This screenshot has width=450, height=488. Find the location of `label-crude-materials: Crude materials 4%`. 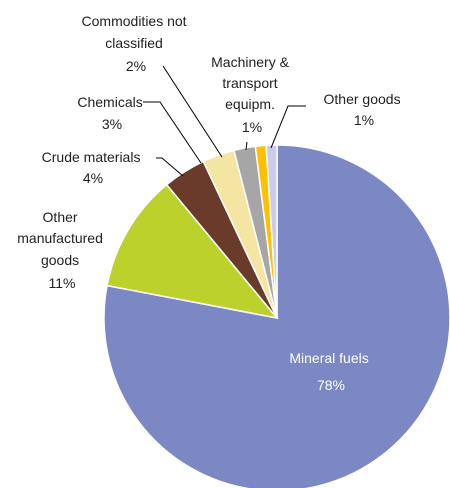

label-crude-materials: Crude materials 4% is located at coordinates (93, 167).